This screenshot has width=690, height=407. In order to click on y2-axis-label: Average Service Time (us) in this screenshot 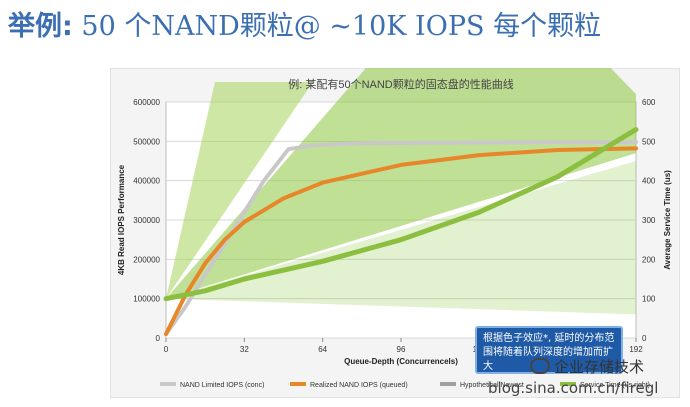, I will do `click(667, 220)`.